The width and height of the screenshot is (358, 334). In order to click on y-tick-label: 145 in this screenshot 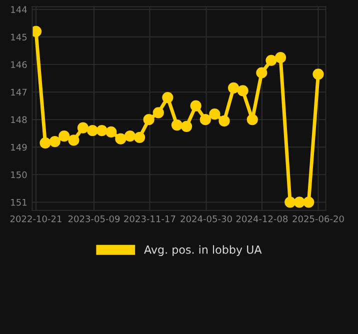, I will do `click(19, 37)`.